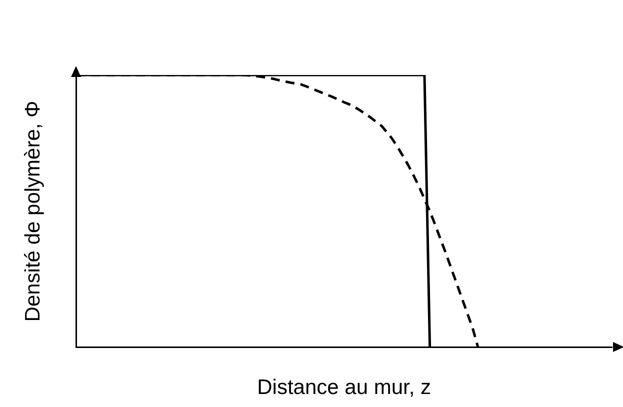 This screenshot has width=623, height=407. What do you see at coordinates (32, 211) in the screenshot?
I see `y-axis-title: Densité de polymère, Φ` at bounding box center [32, 211].